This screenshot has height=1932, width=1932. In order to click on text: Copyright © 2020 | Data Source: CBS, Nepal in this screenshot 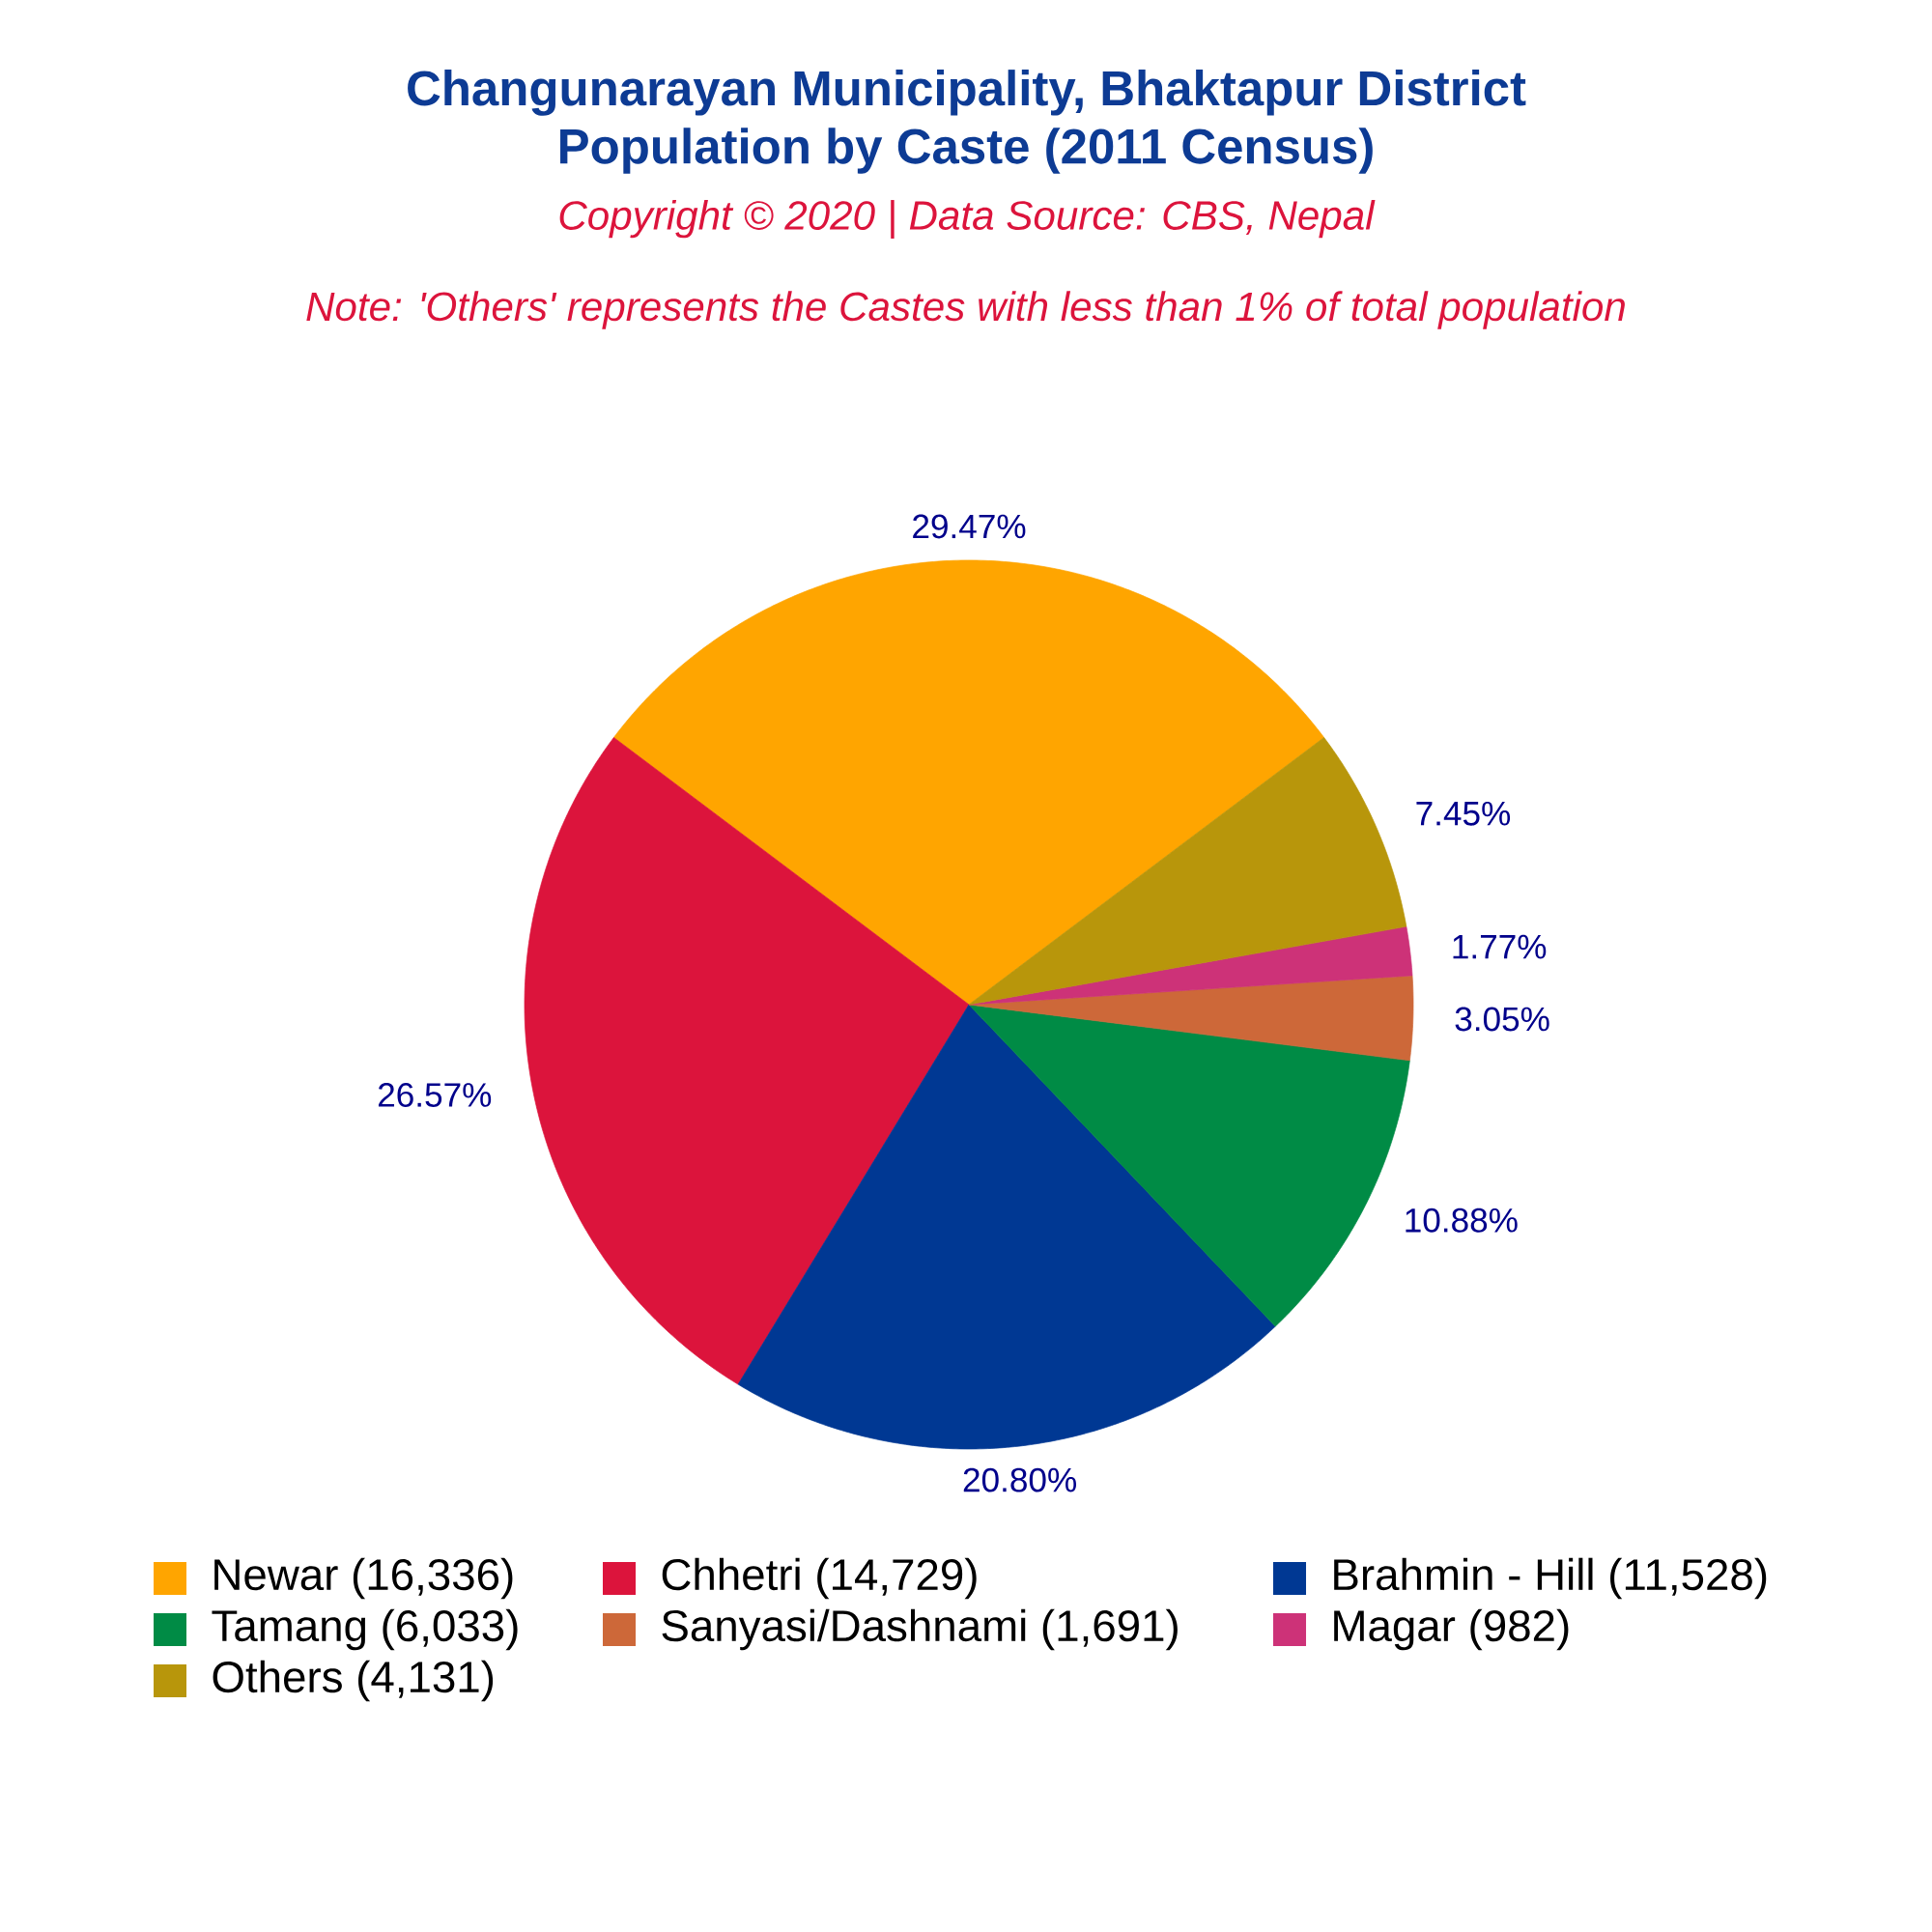, I will do `click(967, 219)`.